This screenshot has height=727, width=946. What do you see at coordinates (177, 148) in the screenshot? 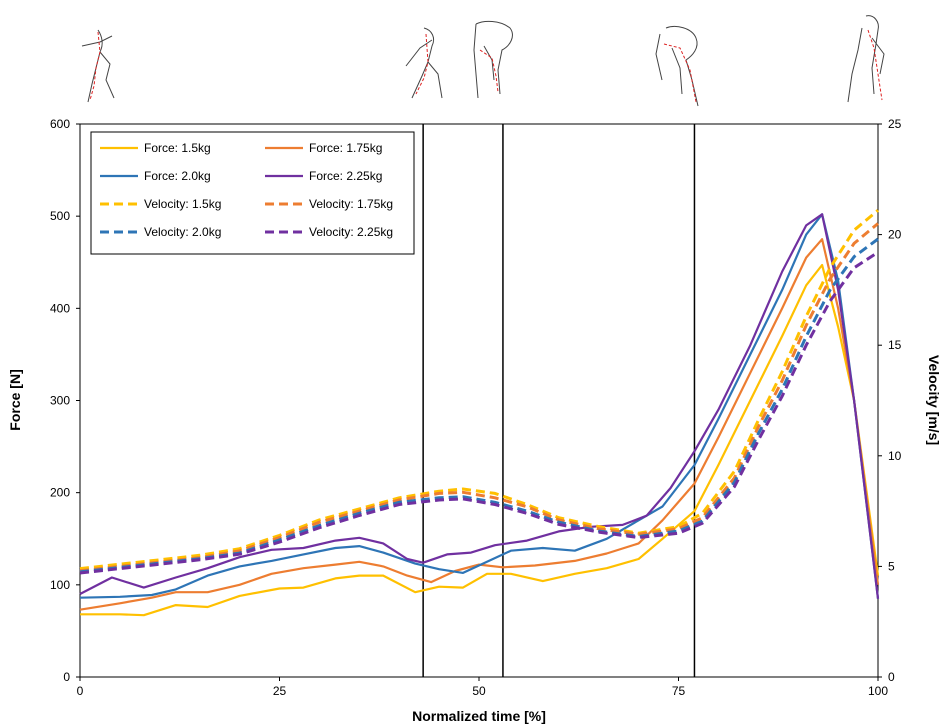
I see `legend-label: Force: 1.5kg` at bounding box center [177, 148].